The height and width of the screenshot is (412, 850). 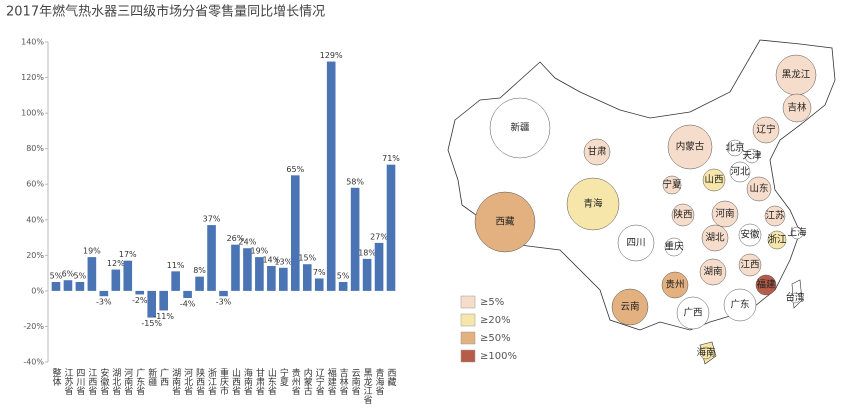 I want to click on value-label: -3%, so click(x=104, y=302).